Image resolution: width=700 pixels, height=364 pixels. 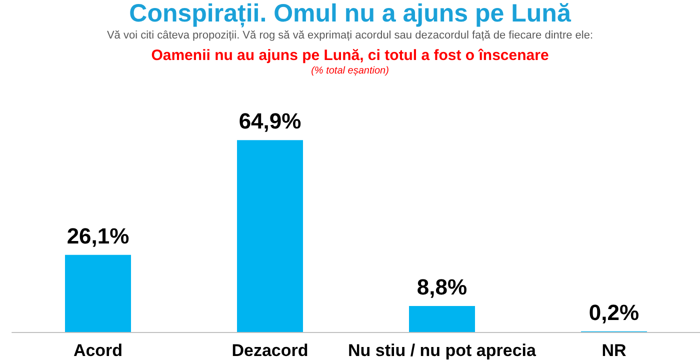 What do you see at coordinates (350, 14) in the screenshot?
I see `chart-title: Conspirații. Omul nu a ajuns pe Lună` at bounding box center [350, 14].